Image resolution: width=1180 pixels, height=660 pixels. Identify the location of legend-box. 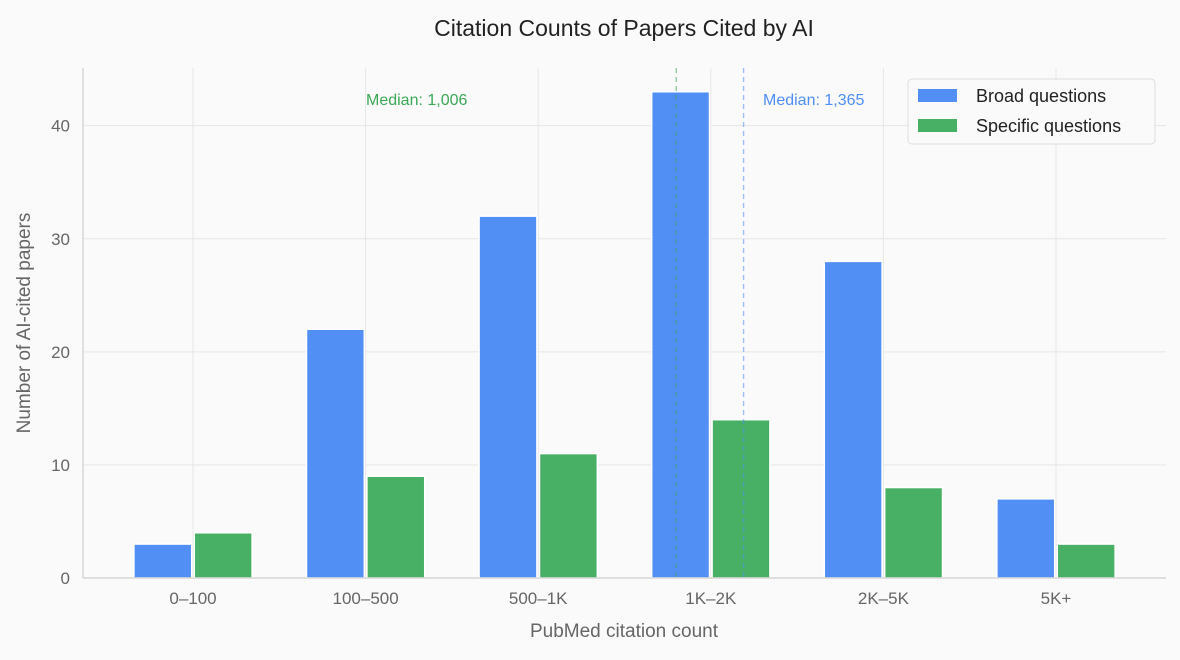
(1031, 111).